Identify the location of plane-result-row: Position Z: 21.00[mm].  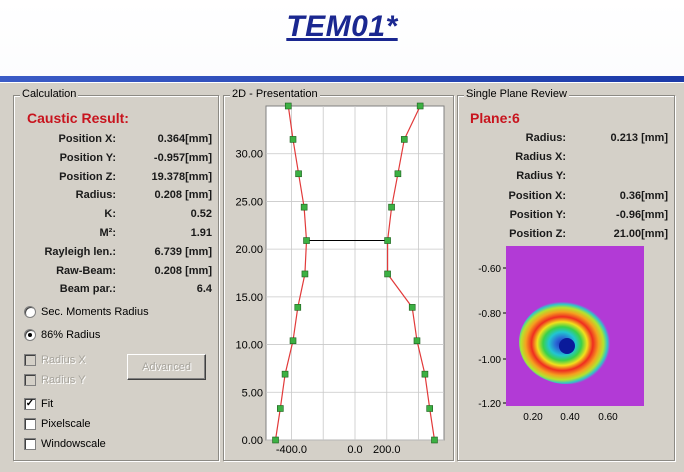
(566, 235).